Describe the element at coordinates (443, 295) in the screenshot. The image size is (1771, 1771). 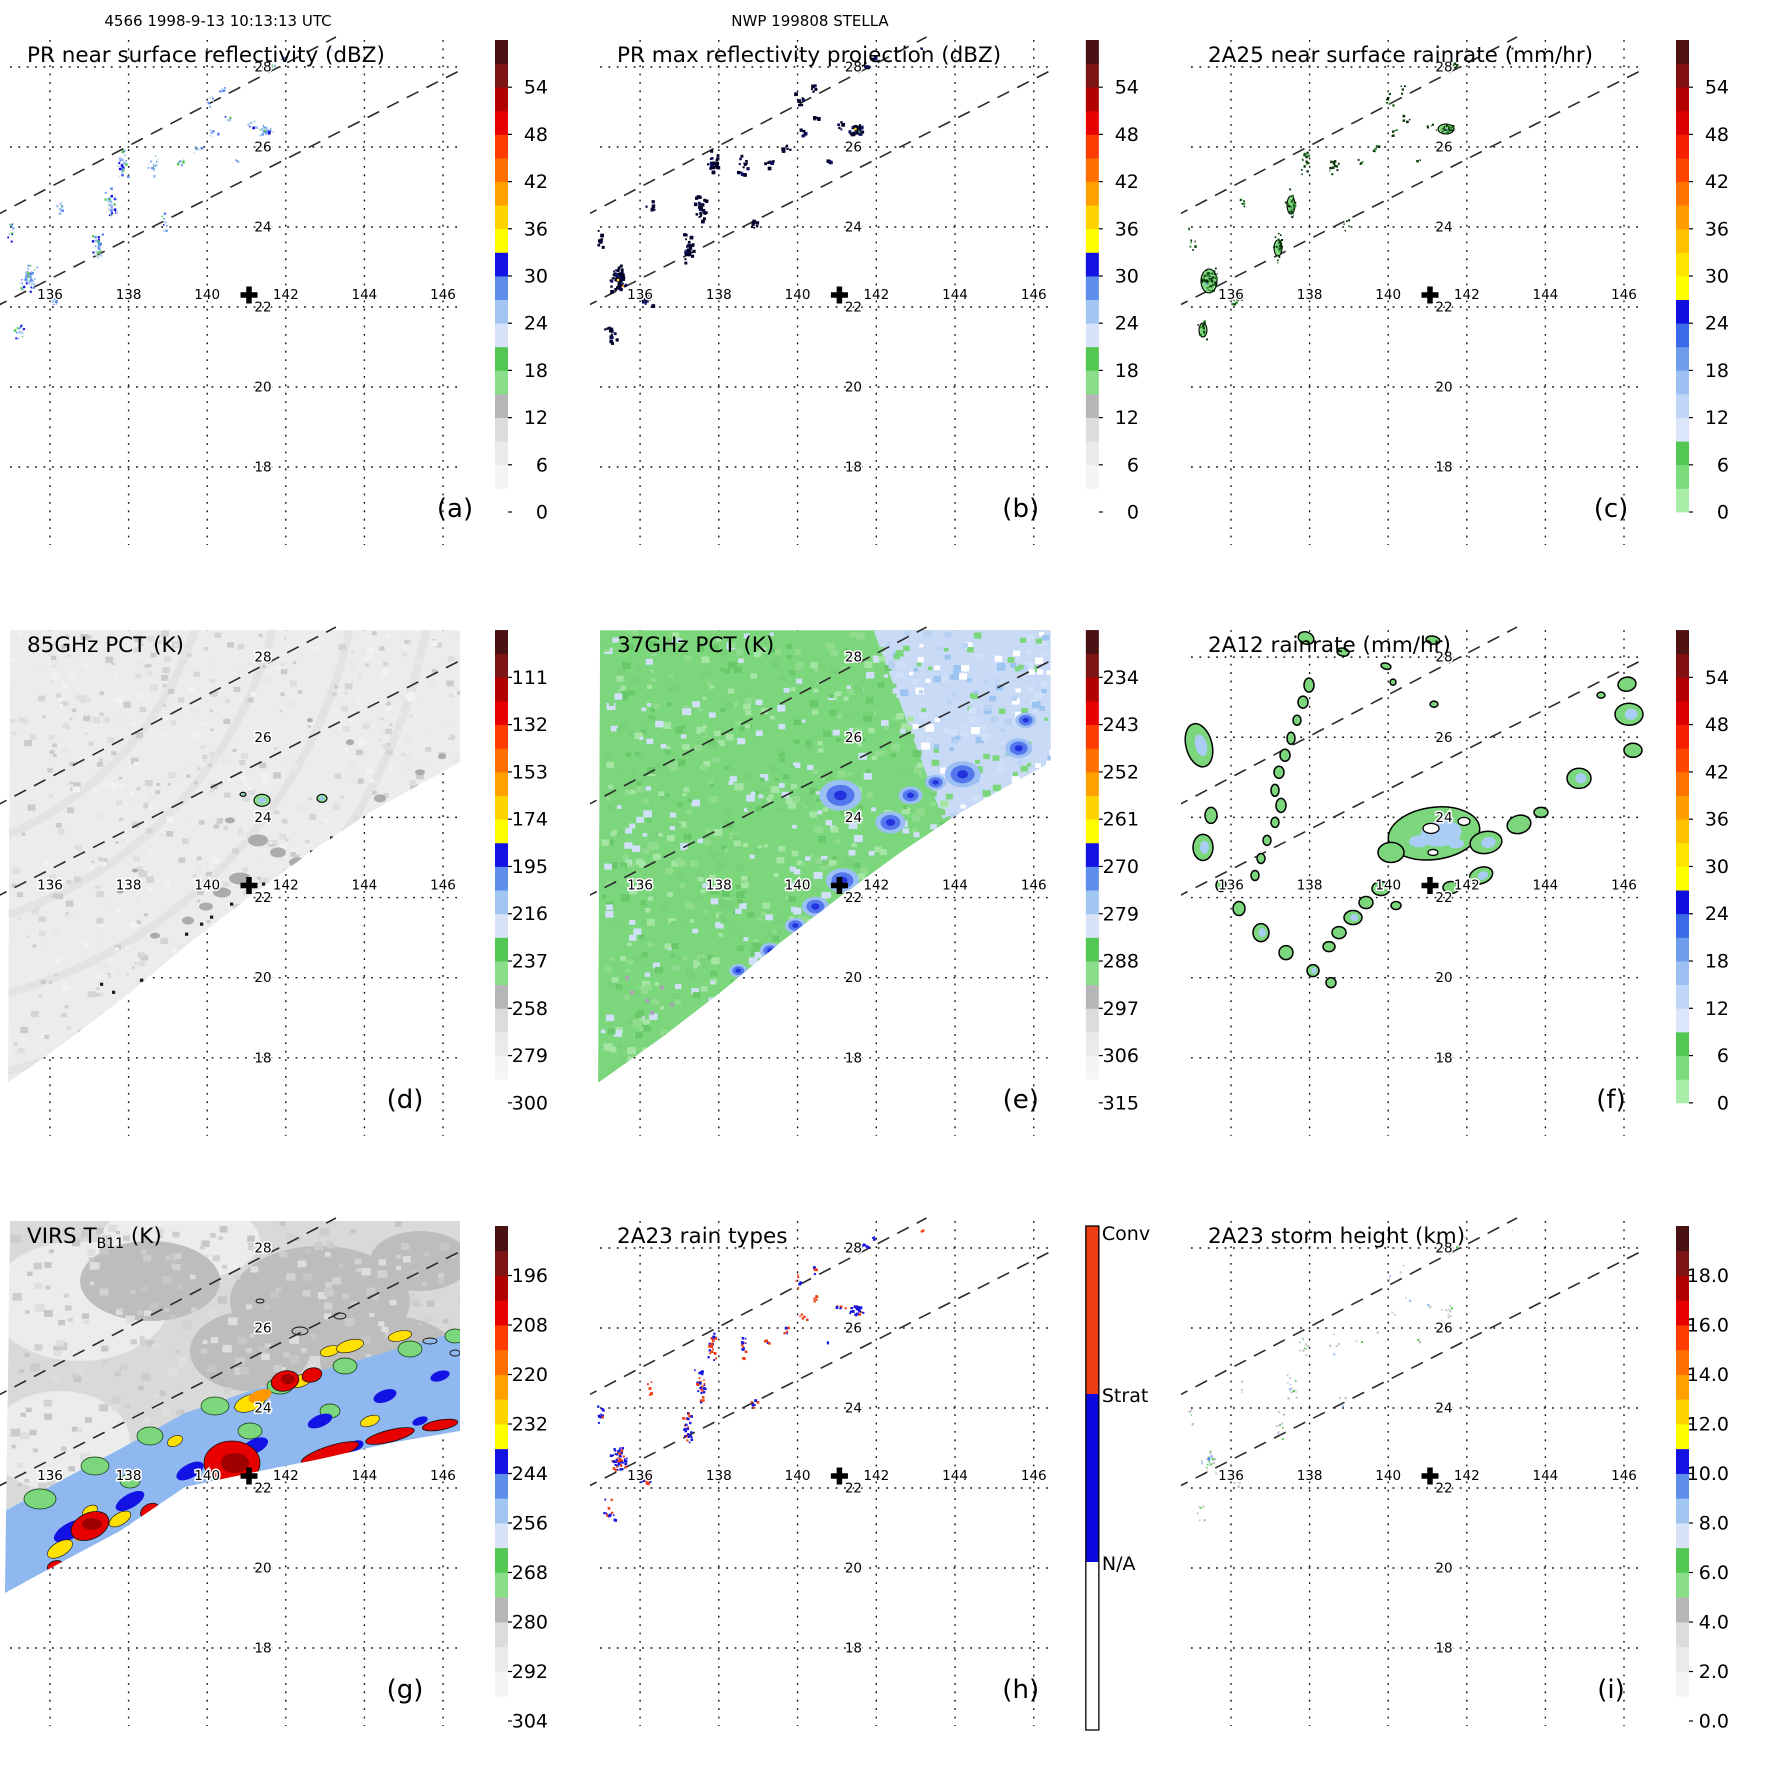
I see `lon-tick-label: 146` at that location.